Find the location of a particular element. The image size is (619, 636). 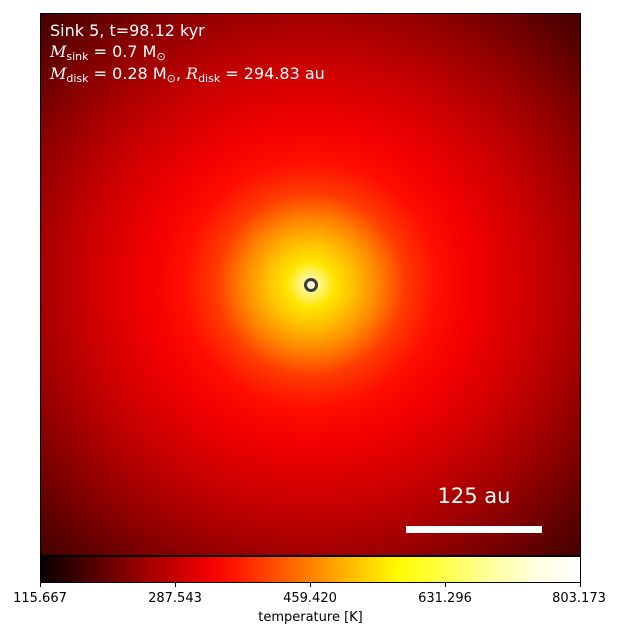

colorbar-tick-label: 803.173 is located at coordinates (579, 598).